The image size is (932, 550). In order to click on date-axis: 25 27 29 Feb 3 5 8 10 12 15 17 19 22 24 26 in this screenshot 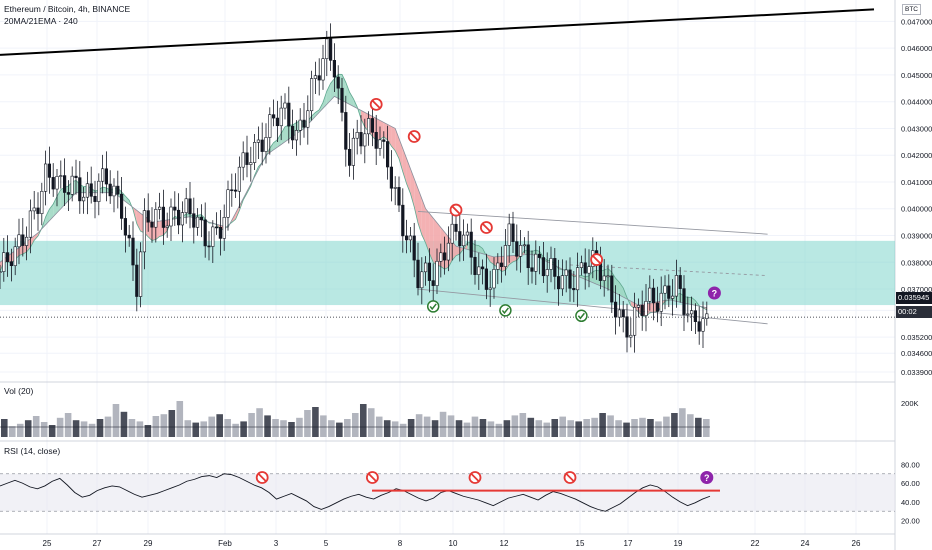, I will do `click(452, 543)`.